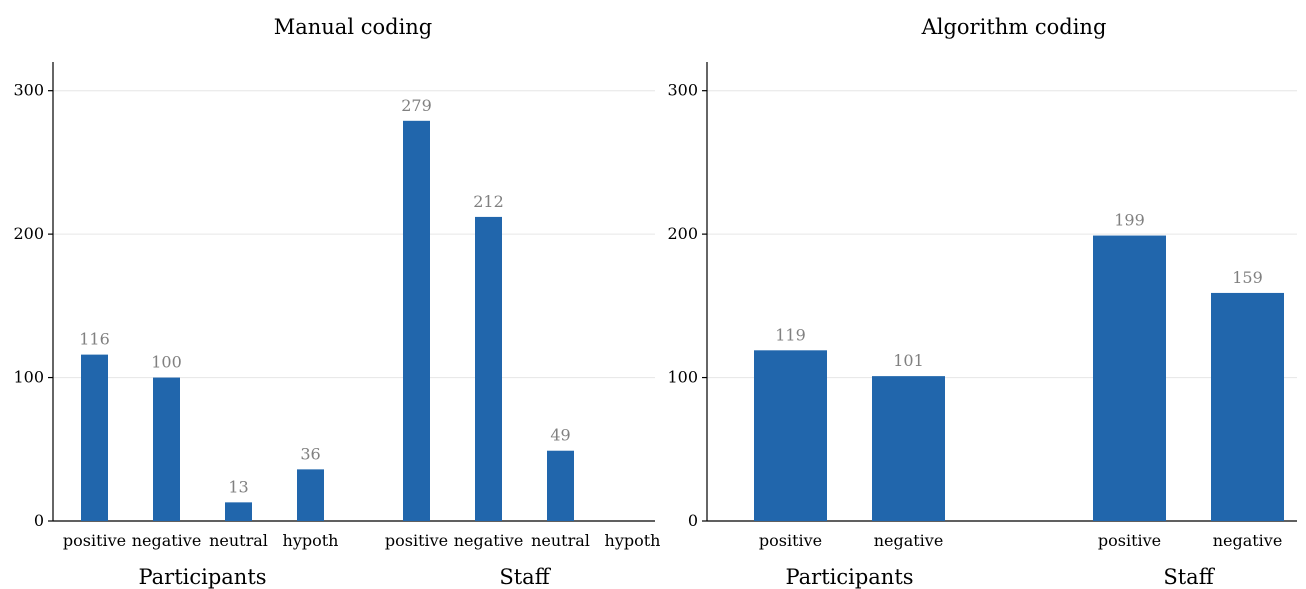  What do you see at coordinates (238, 511) in the screenshot?
I see `bar-participants-neutral` at bounding box center [238, 511].